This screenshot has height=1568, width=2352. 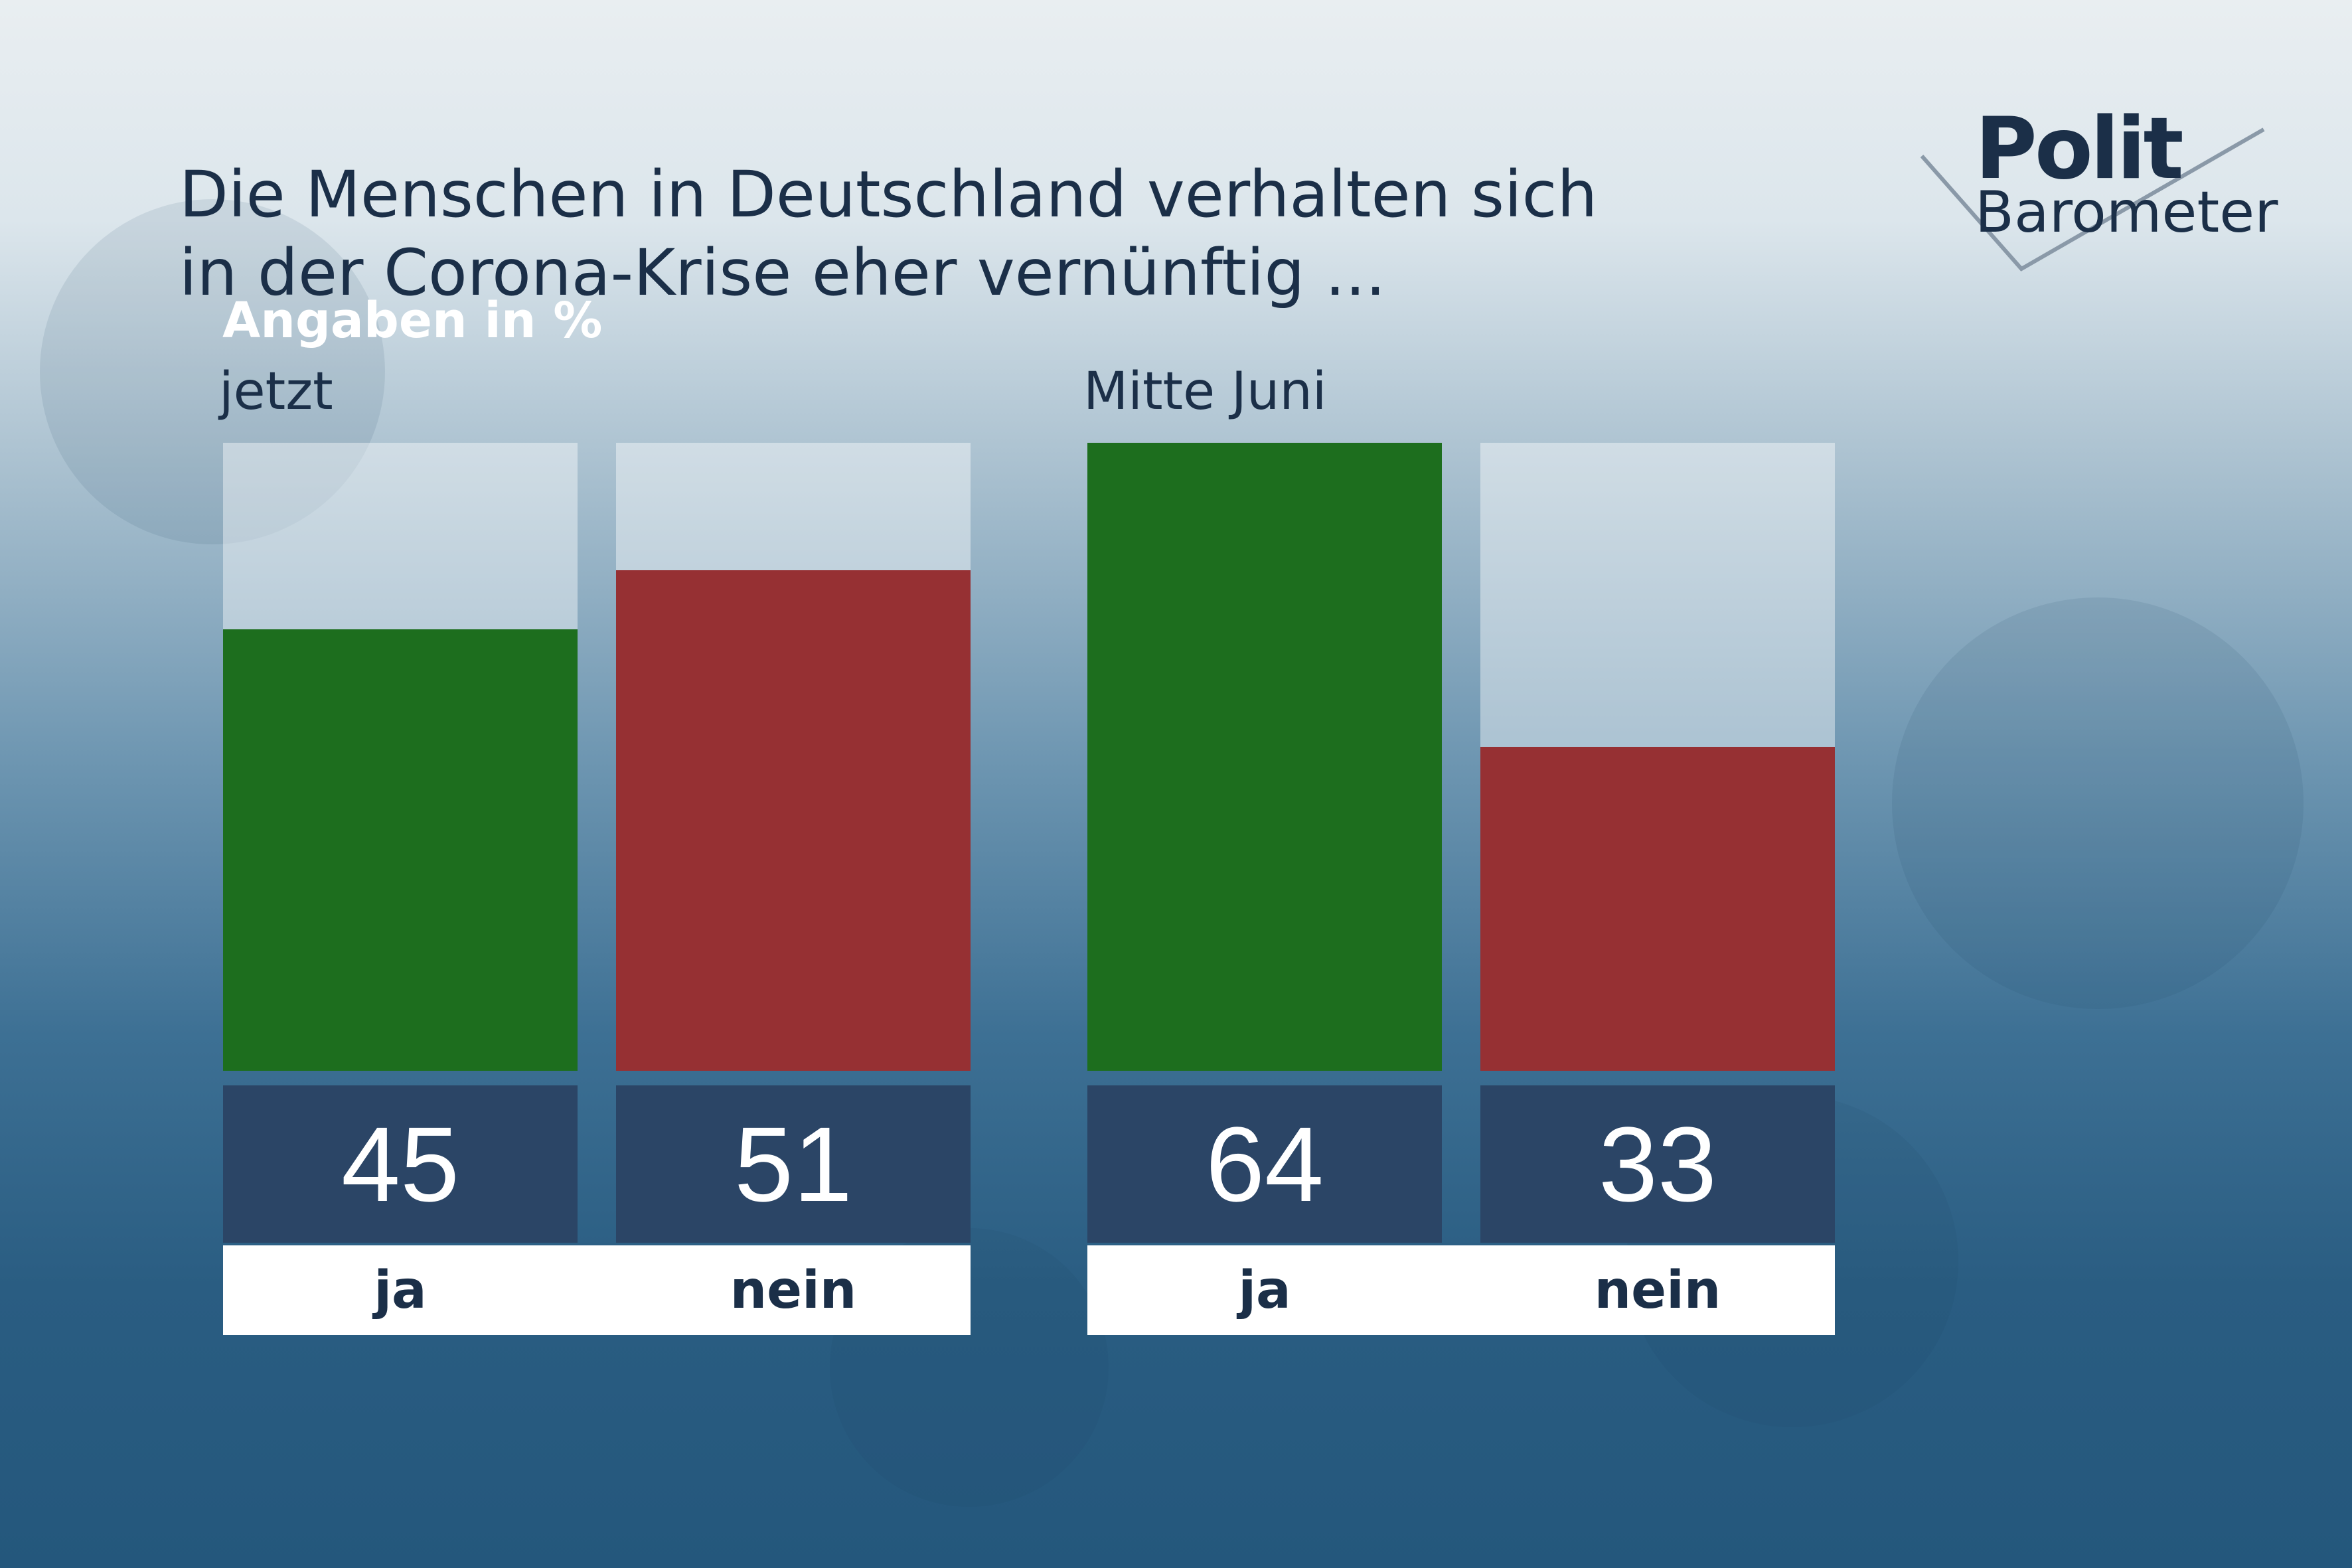 I want to click on politbarometer-logo: Polit Barometer, so click(x=2098, y=186).